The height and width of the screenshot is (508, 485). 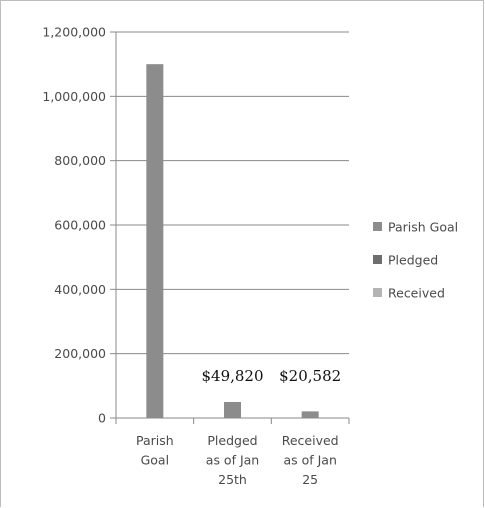 I want to click on y-tick-label: 0, so click(x=102, y=418).